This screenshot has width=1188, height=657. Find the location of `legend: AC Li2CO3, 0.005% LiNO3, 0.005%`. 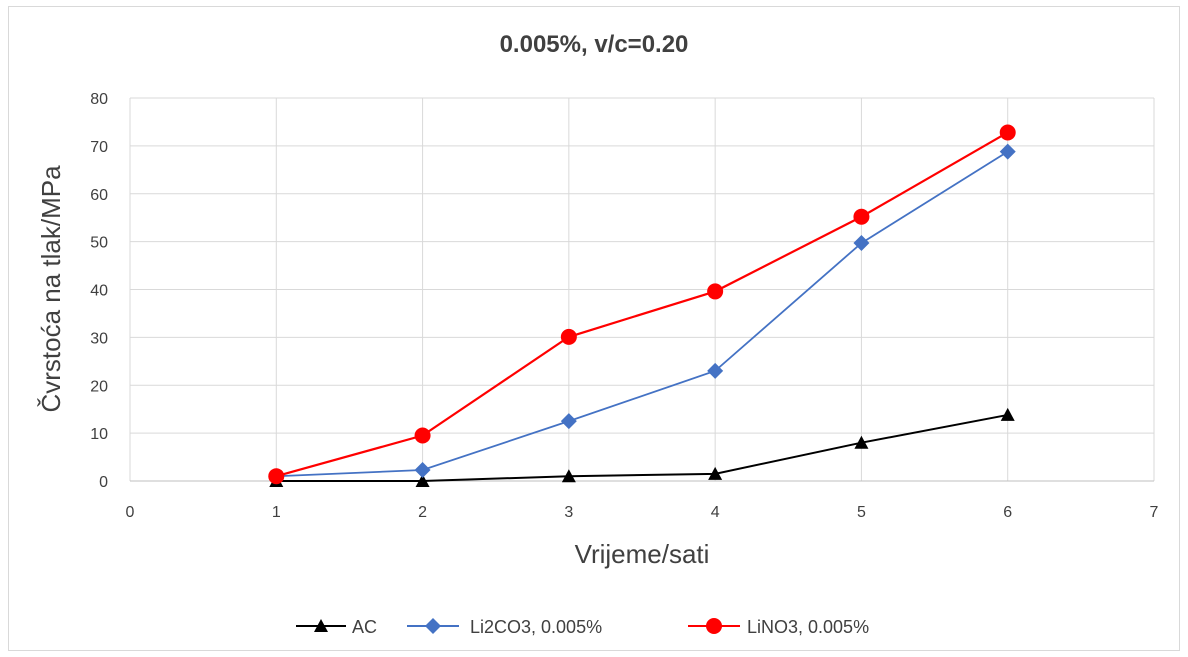

legend: AC Li2CO3, 0.005% LiNO3, 0.005% is located at coordinates (582, 627).